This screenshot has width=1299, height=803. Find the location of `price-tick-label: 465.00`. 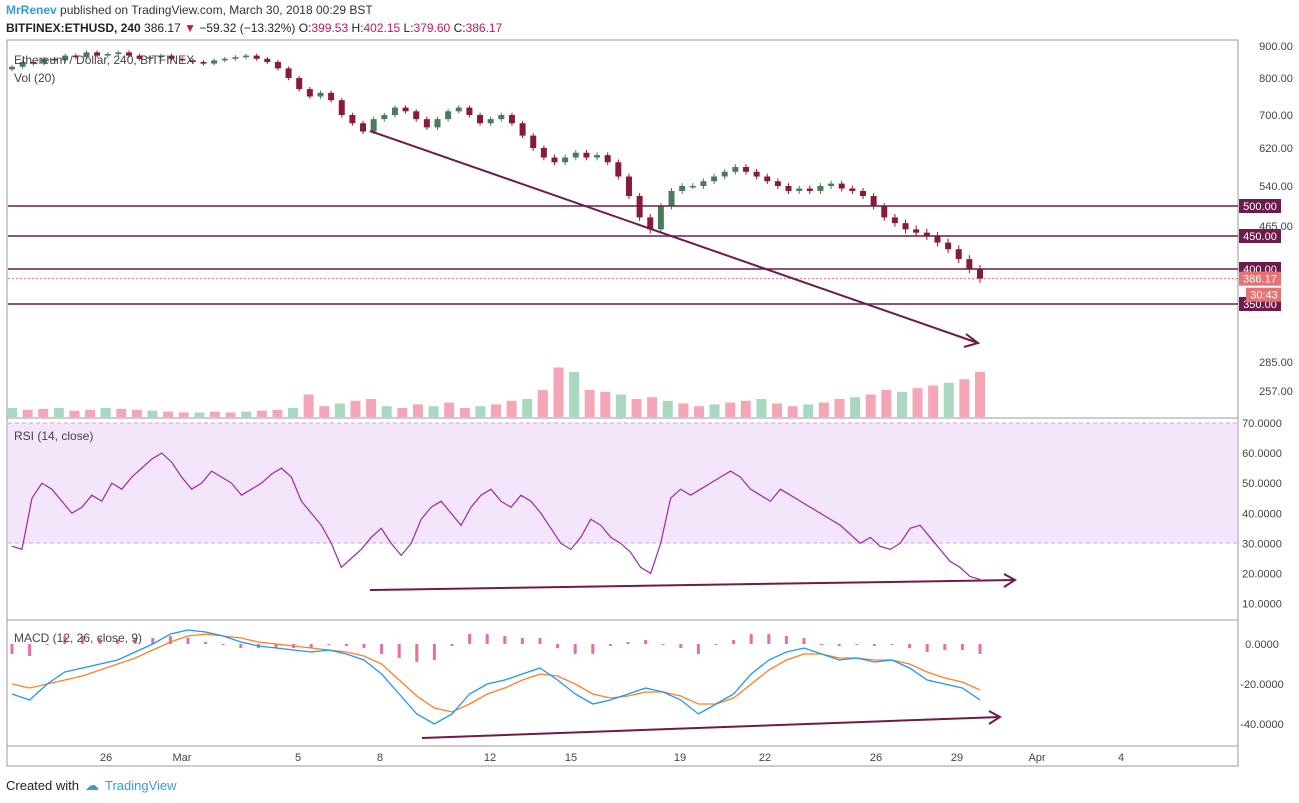

price-tick-label: 465.00 is located at coordinates (1276, 227).